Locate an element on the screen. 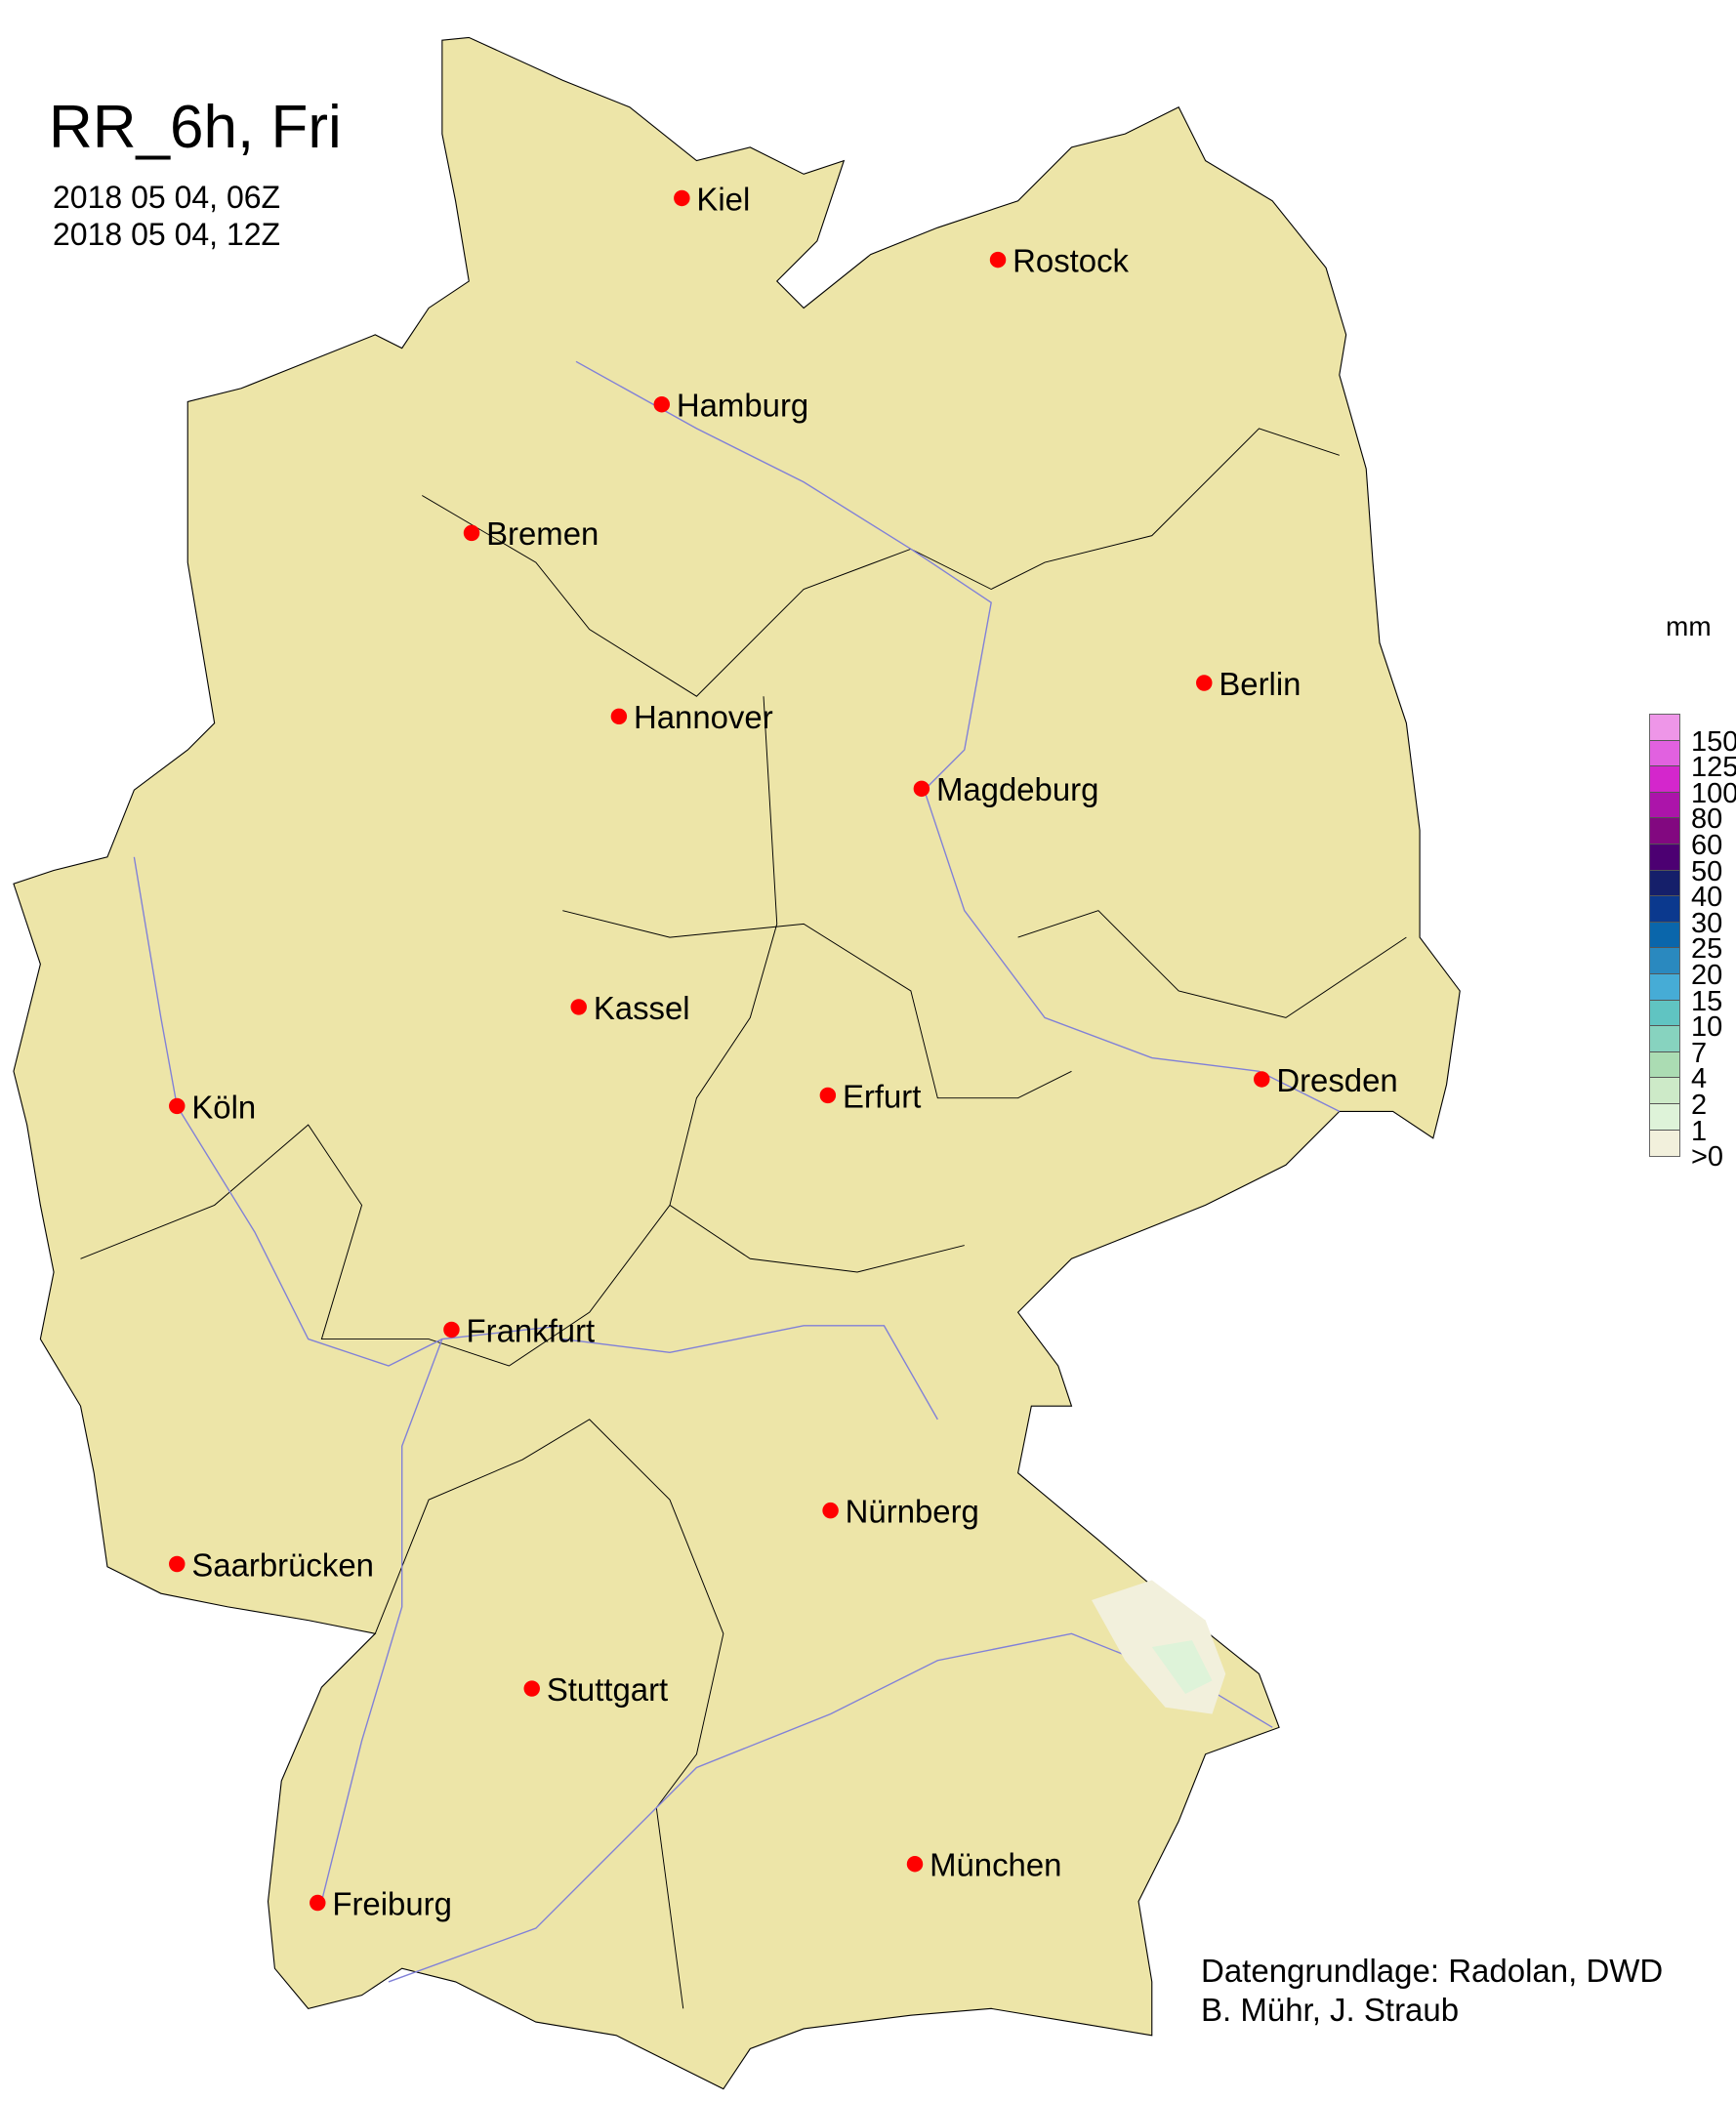  legend-tick-label: 80 is located at coordinates (1707, 819).